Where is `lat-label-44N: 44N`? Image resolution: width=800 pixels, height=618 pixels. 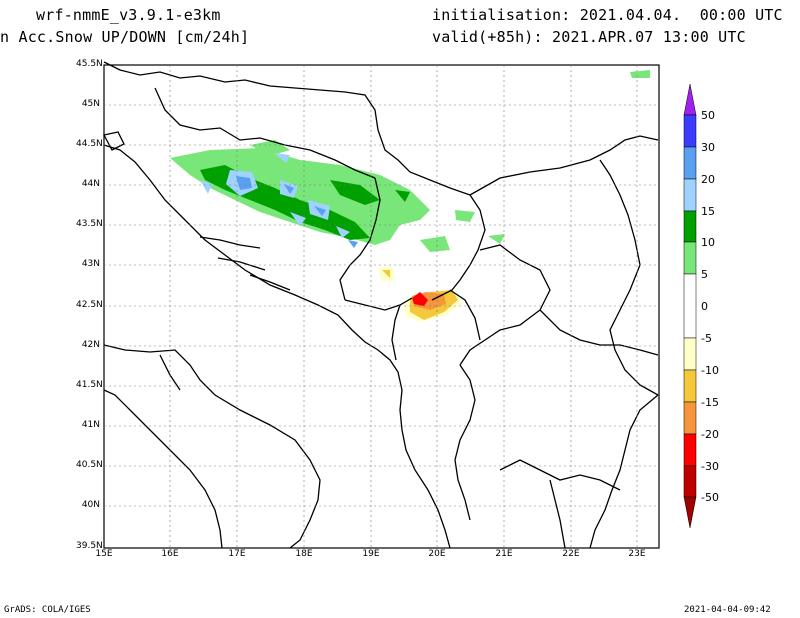 lat-label-44N: 44N is located at coordinates (90, 184).